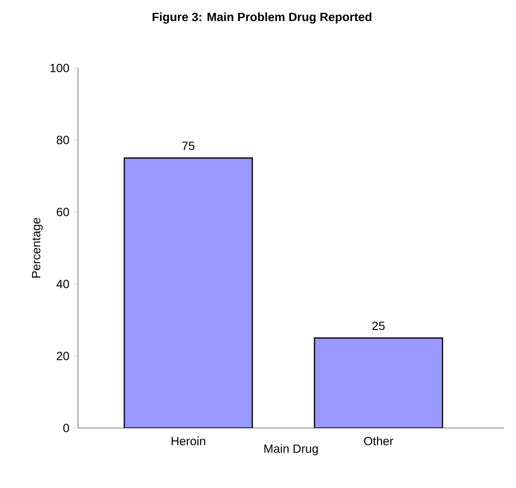 The image size is (516, 488). Describe the element at coordinates (63, 284) in the screenshot. I see `y-tick-label: 40` at that location.